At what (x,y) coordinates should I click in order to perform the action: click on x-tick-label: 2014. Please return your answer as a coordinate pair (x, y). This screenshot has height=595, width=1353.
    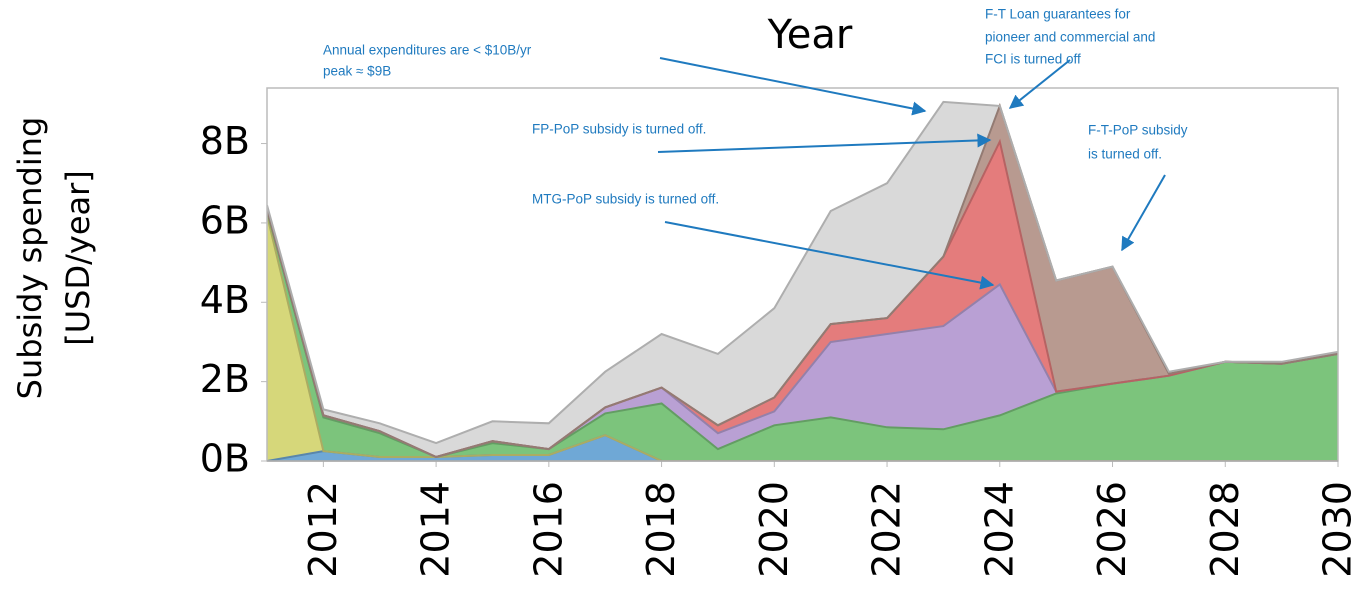
    Looking at the image, I should click on (436, 529).